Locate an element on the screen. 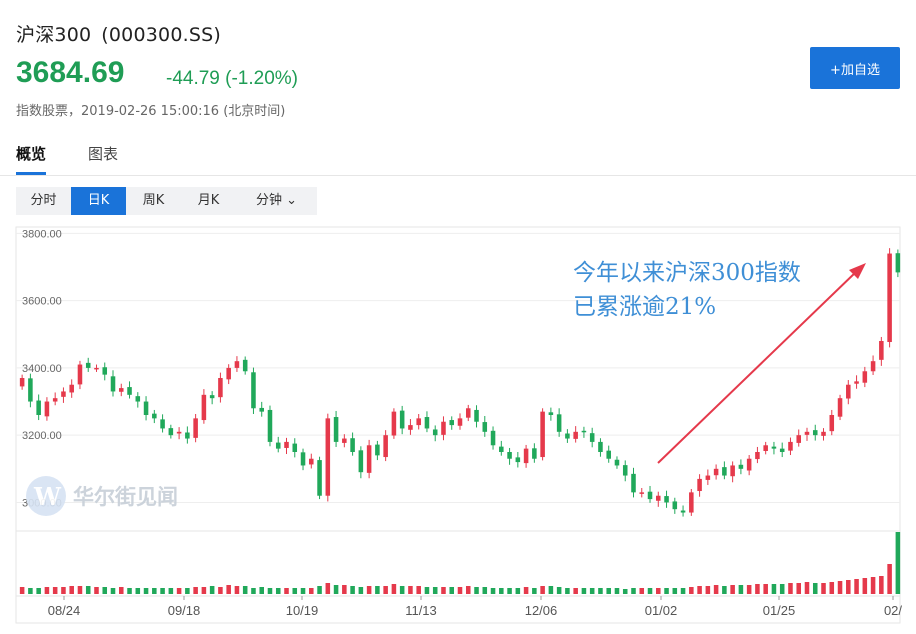  period-daily: 日K is located at coordinates (98, 201).